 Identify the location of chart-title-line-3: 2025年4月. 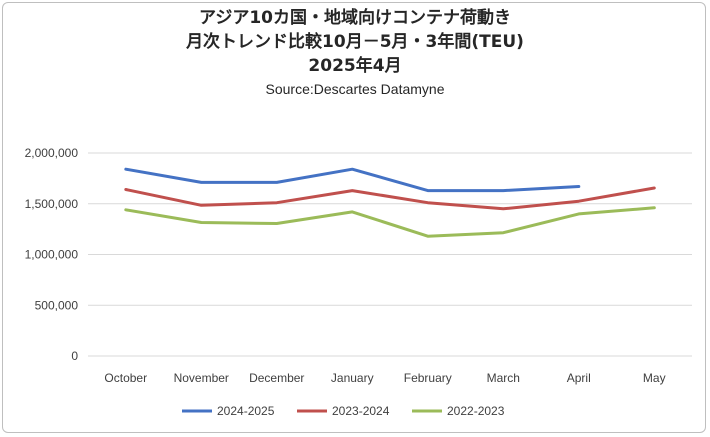
(355, 66).